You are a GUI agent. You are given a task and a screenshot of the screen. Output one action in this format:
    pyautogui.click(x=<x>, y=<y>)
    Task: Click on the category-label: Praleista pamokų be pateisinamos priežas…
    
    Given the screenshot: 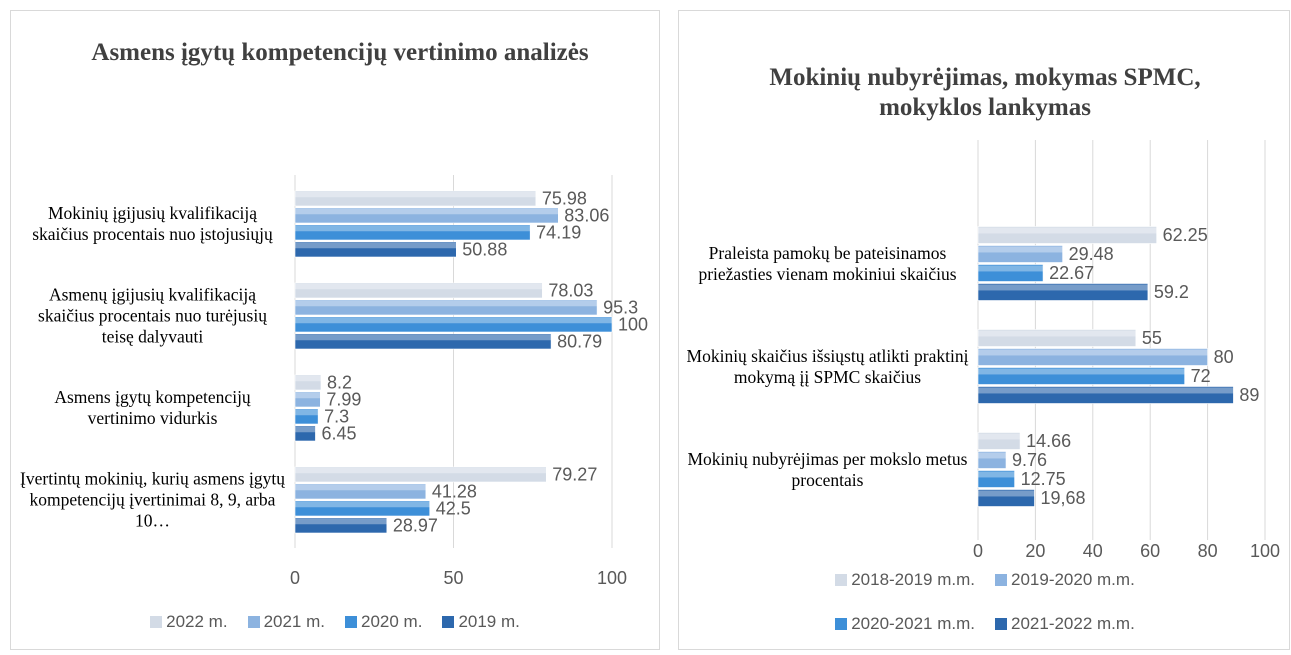 What is the action you would take?
    pyautogui.click(x=827, y=263)
    